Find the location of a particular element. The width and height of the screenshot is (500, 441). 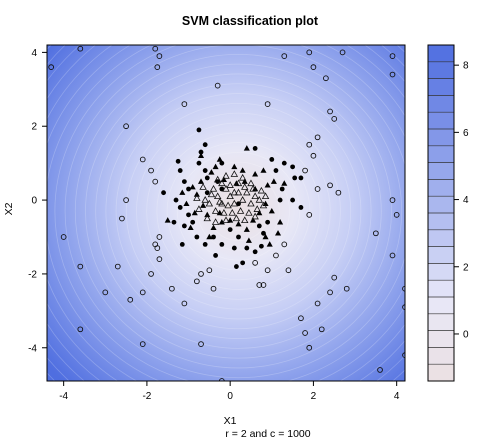

x-tick-label: 4 is located at coordinates (397, 396).